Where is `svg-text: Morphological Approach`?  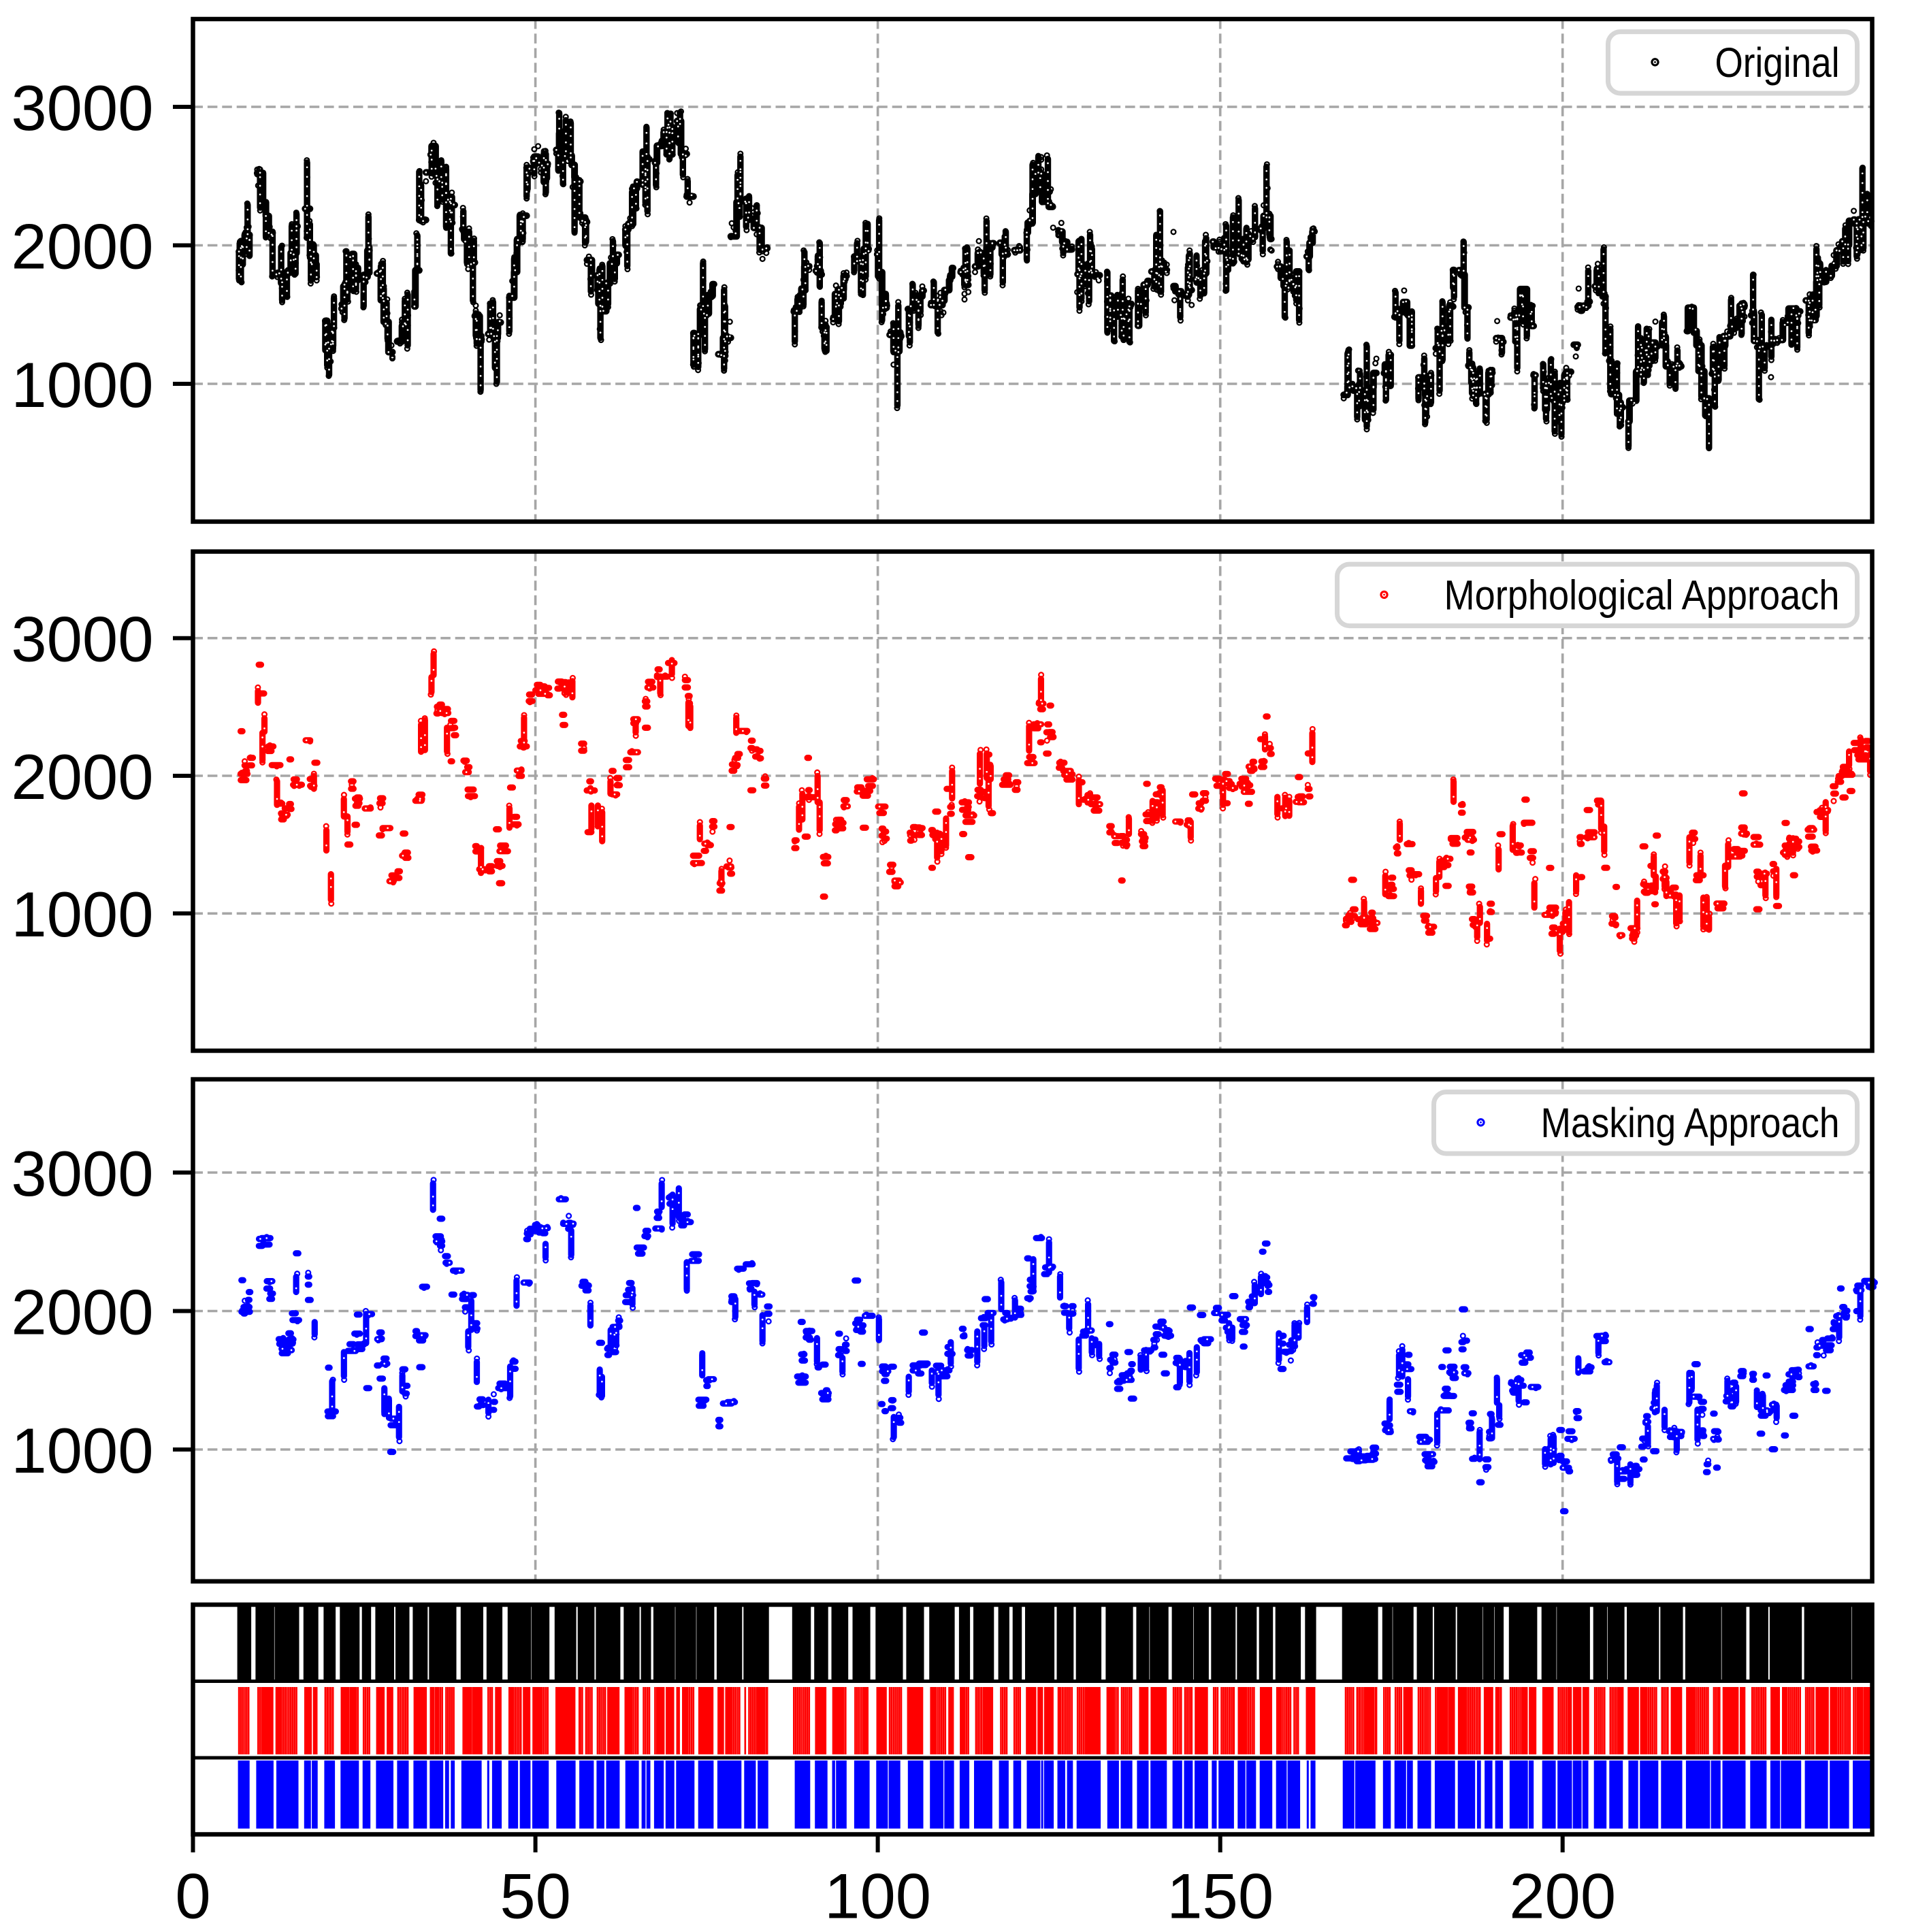
svg-text: Morphological Approach is located at coordinates (1642, 595).